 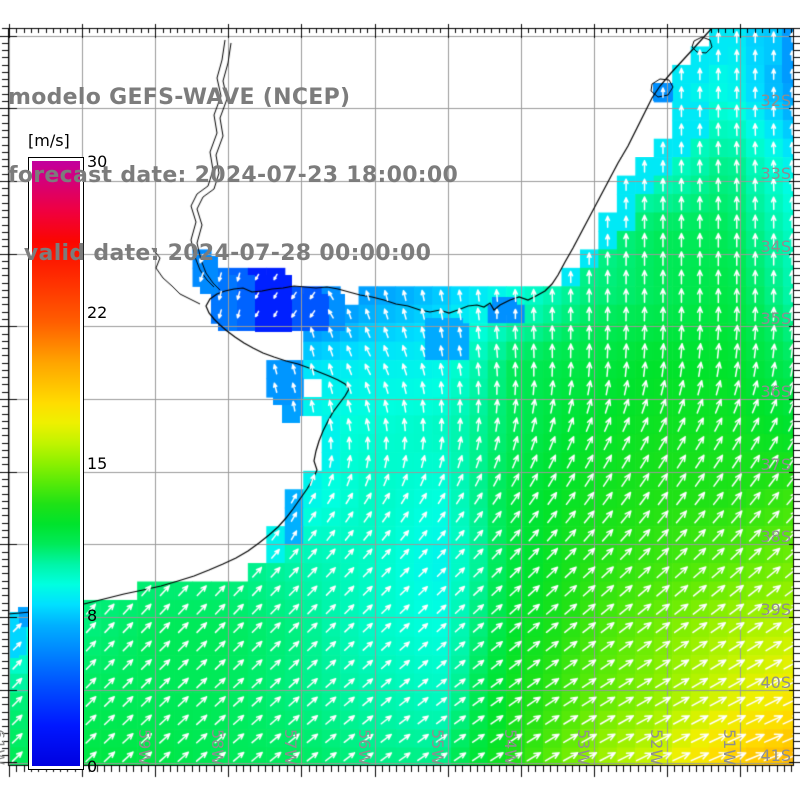 What do you see at coordinates (775, 246) in the screenshot?
I see `lat-label-34S: 34S` at bounding box center [775, 246].